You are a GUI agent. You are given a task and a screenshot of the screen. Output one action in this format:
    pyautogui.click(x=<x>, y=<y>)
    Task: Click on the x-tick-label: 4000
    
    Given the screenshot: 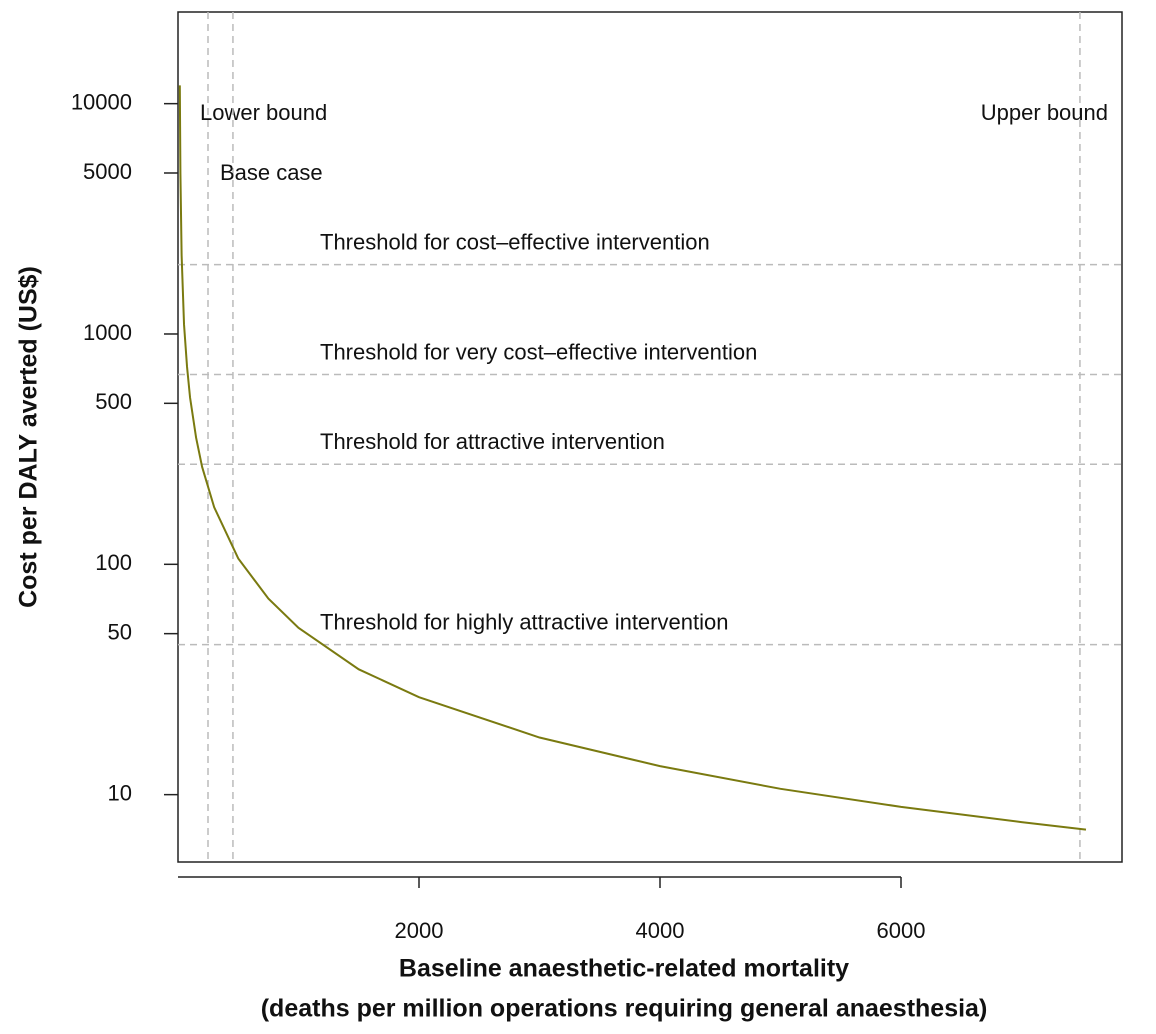 What is the action you would take?
    pyautogui.click(x=660, y=930)
    